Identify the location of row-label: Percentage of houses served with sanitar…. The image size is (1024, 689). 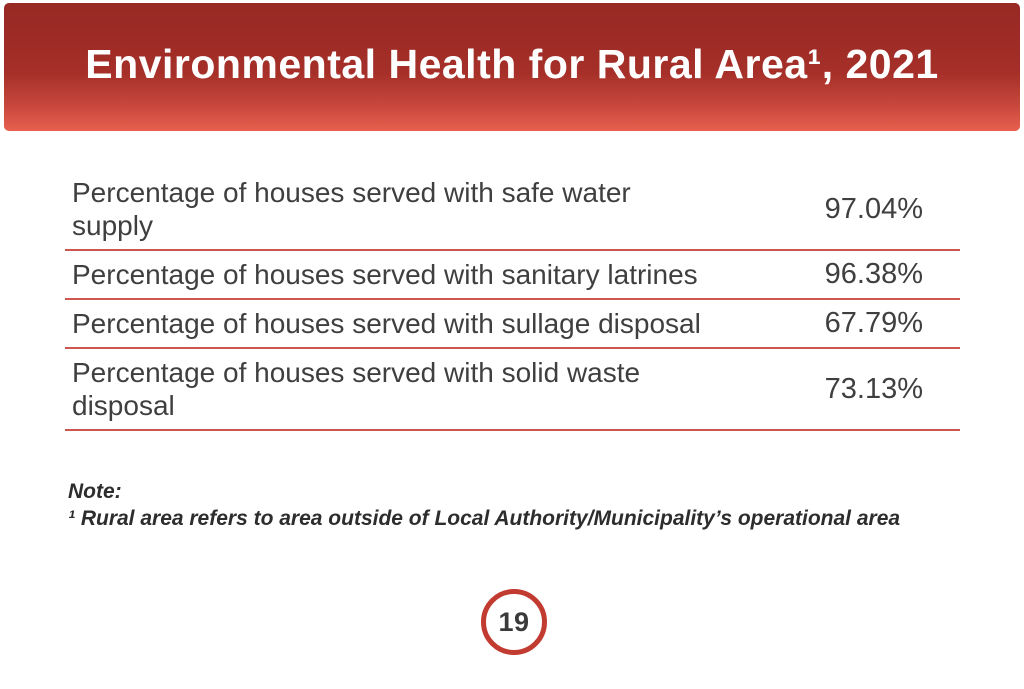
(385, 274).